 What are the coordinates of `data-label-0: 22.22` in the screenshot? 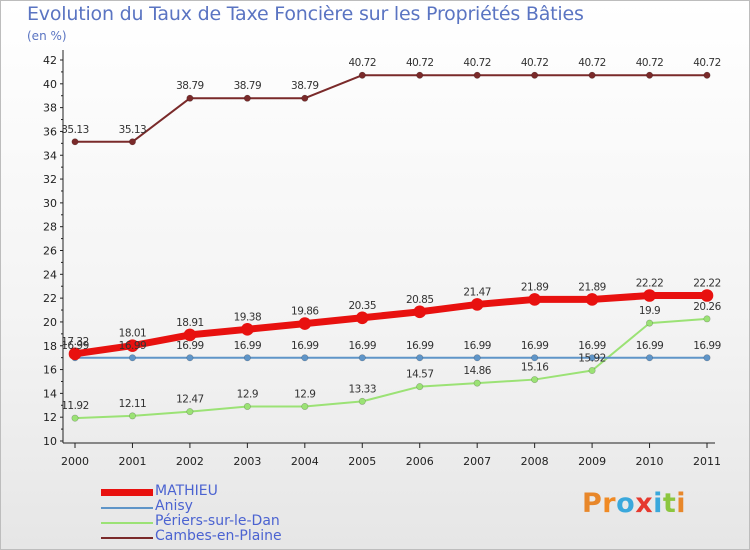 It's located at (650, 284).